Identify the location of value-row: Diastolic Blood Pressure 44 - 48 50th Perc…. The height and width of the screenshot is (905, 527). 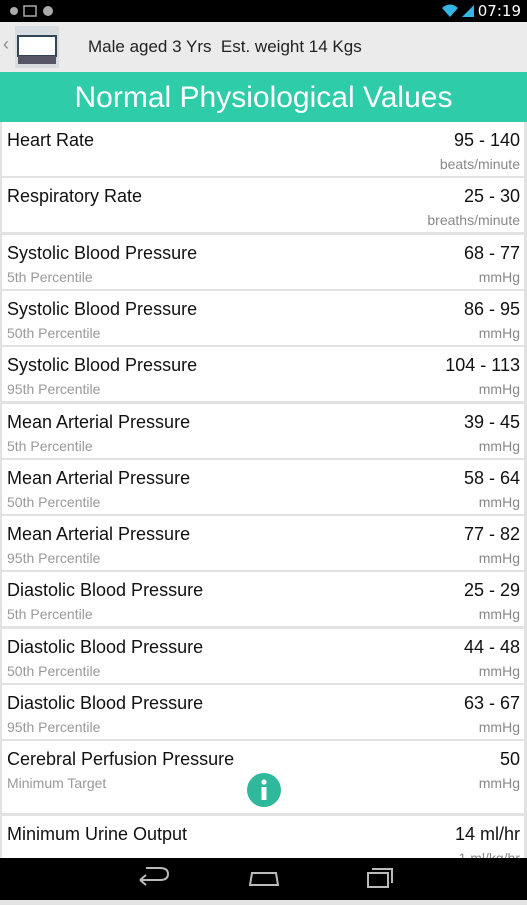
(263, 655).